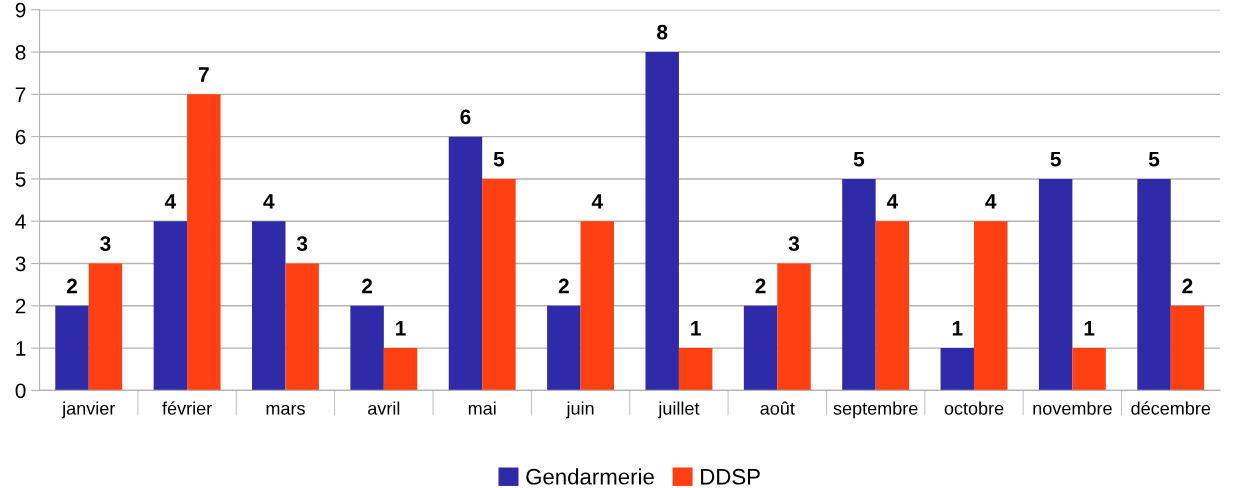 This screenshot has height=488, width=1236. I want to click on y-tick-label: 4, so click(20, 221).